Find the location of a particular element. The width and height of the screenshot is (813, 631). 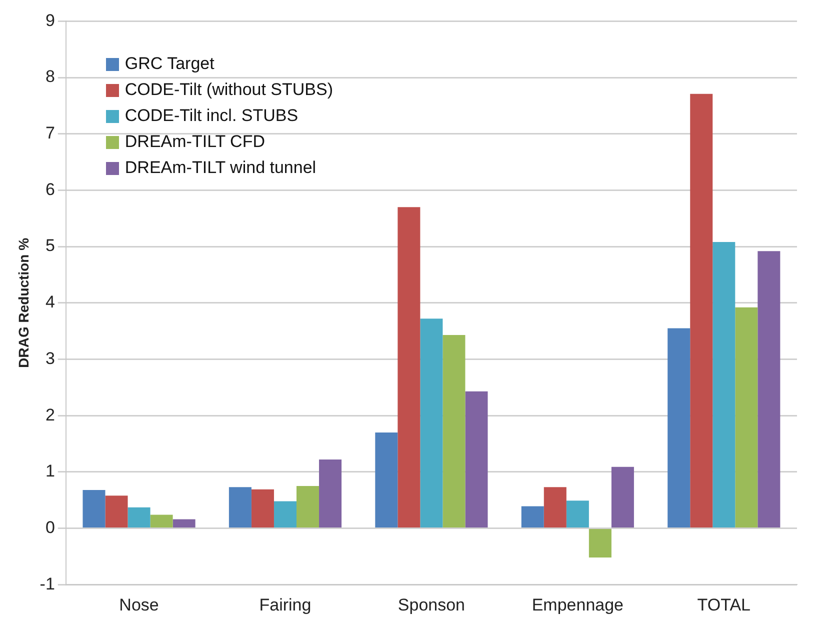

y-tick-label: 4 is located at coordinates (50, 302).